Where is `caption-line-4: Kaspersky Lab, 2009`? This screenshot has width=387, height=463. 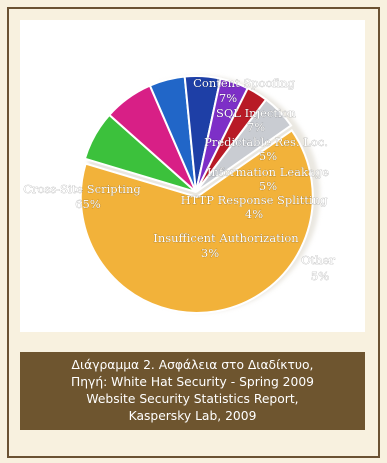
caption-line-4: Kaspersky Lab, 2009 is located at coordinates (192, 416).